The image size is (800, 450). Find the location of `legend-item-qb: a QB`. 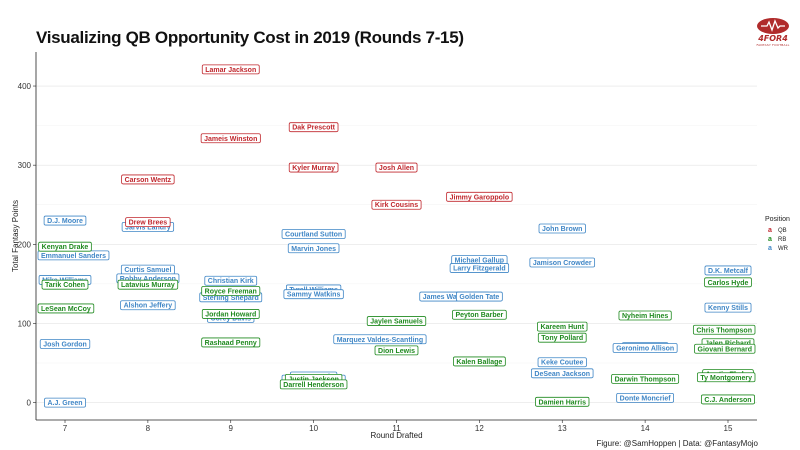

legend-item-qb: a QB is located at coordinates (777, 230).